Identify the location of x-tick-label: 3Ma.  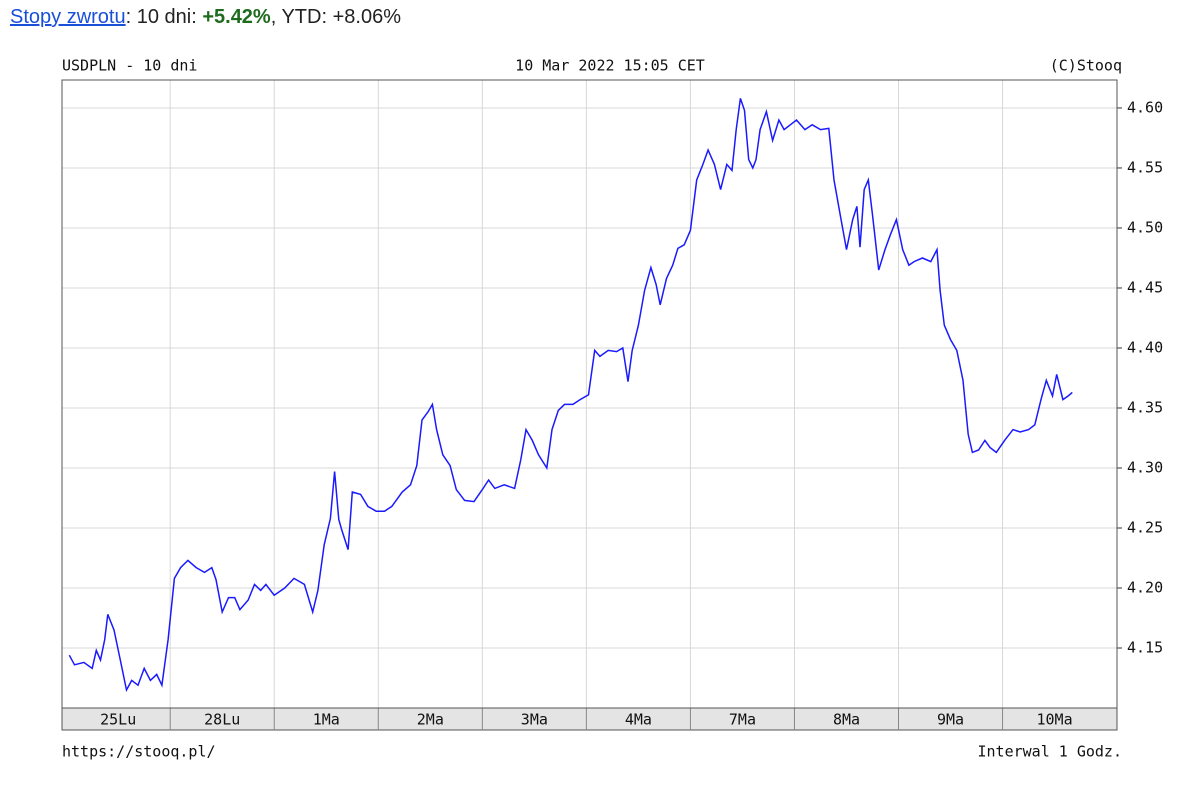
(534, 720).